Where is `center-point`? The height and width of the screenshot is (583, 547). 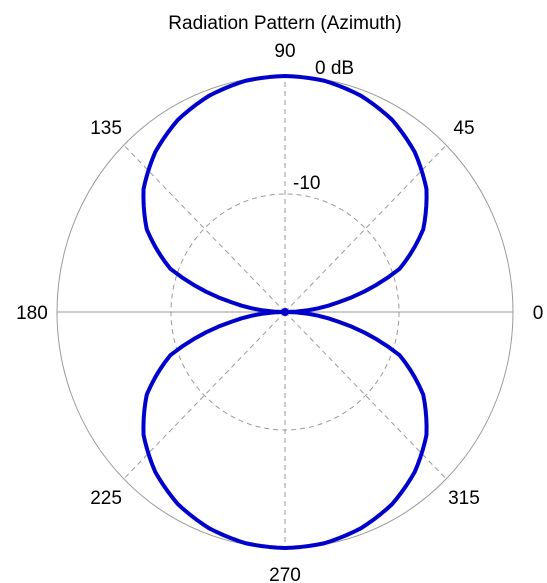 center-point is located at coordinates (285, 312).